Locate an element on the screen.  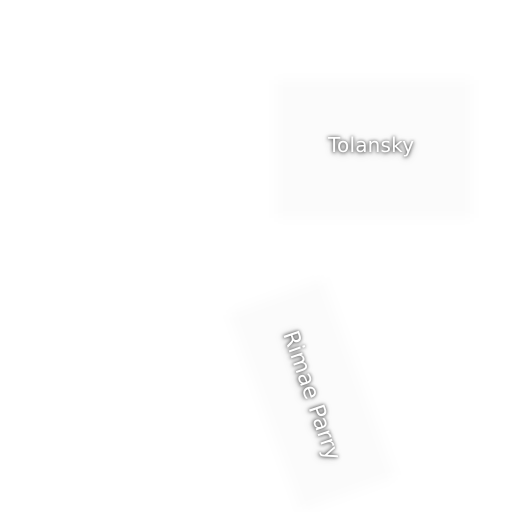
crater-label-tolansky: Tolansky is located at coordinates (371, 145).